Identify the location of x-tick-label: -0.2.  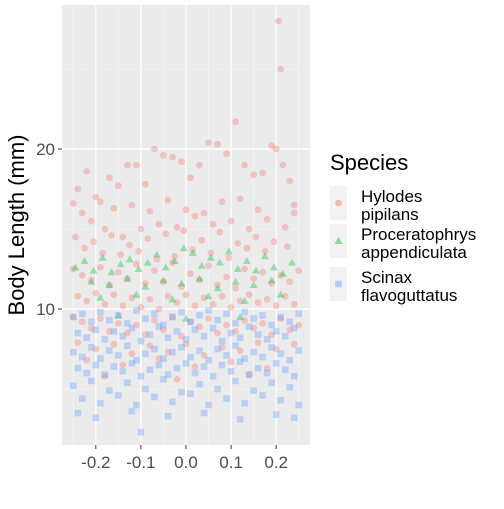
(95, 462).